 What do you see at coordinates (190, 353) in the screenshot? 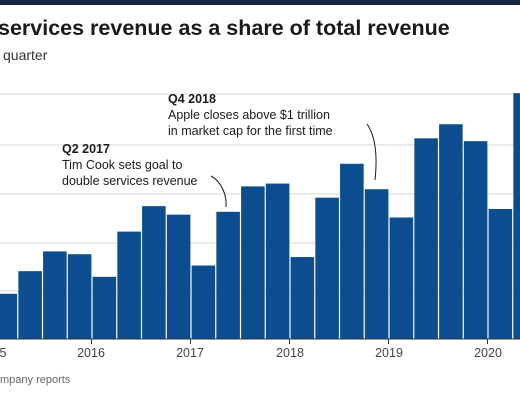
I see `x-tick-label: 2017` at bounding box center [190, 353].